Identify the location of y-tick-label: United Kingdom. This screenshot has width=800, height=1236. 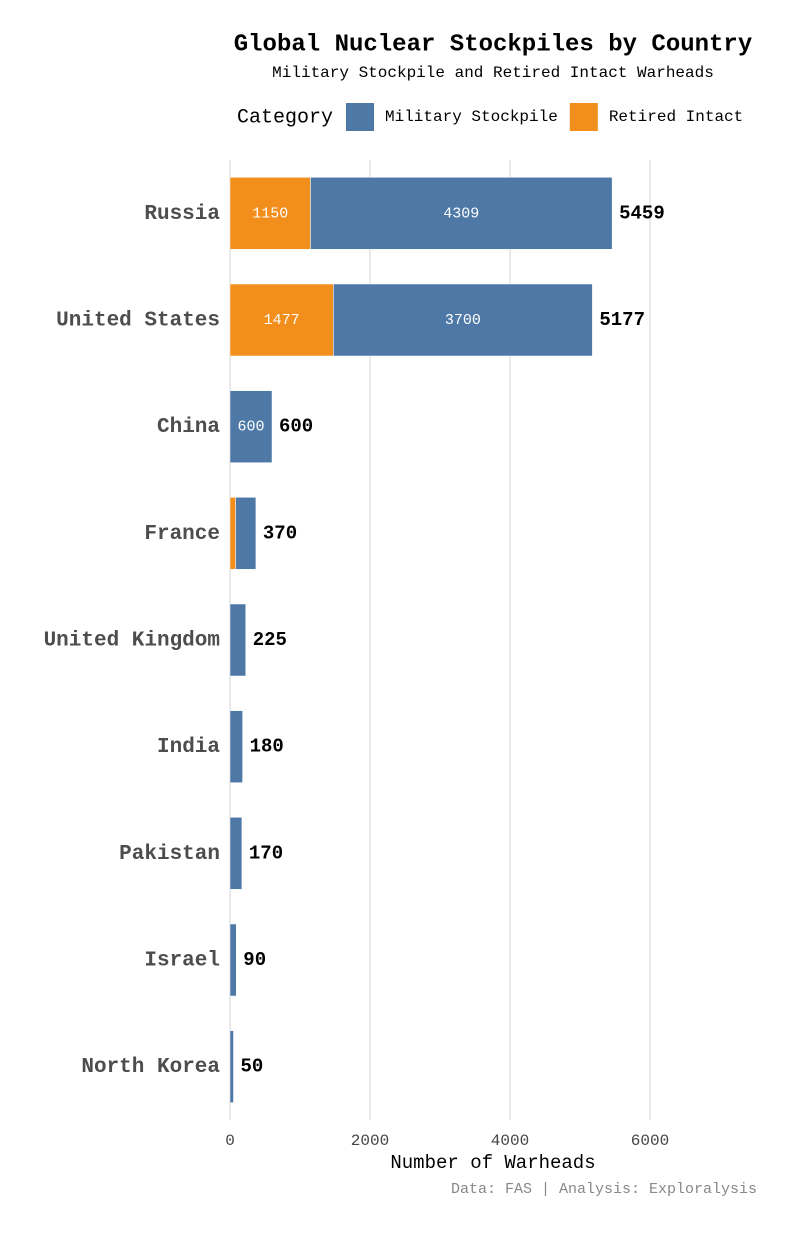
(132, 641).